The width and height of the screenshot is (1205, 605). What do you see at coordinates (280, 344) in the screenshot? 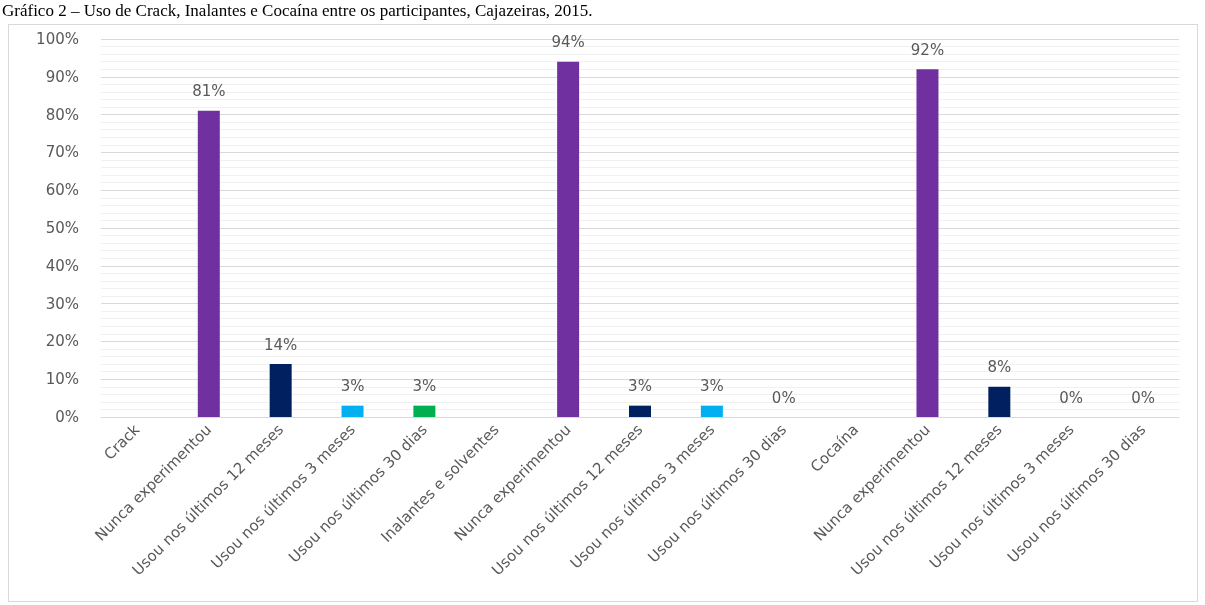
I see `data-label: 14%` at bounding box center [280, 344].